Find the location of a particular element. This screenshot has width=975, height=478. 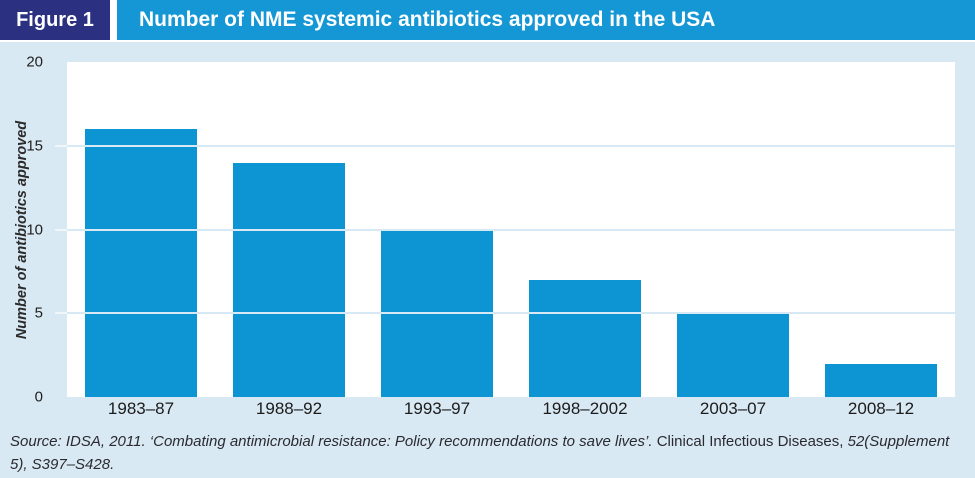

y-tick-label: 15 is located at coordinates (34, 146).